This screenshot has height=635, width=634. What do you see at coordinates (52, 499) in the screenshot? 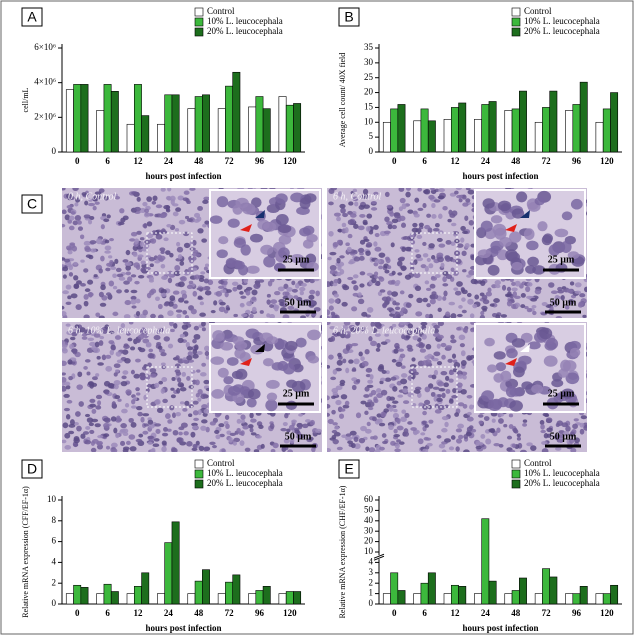
I see `y-tick-label: 10` at bounding box center [52, 499].